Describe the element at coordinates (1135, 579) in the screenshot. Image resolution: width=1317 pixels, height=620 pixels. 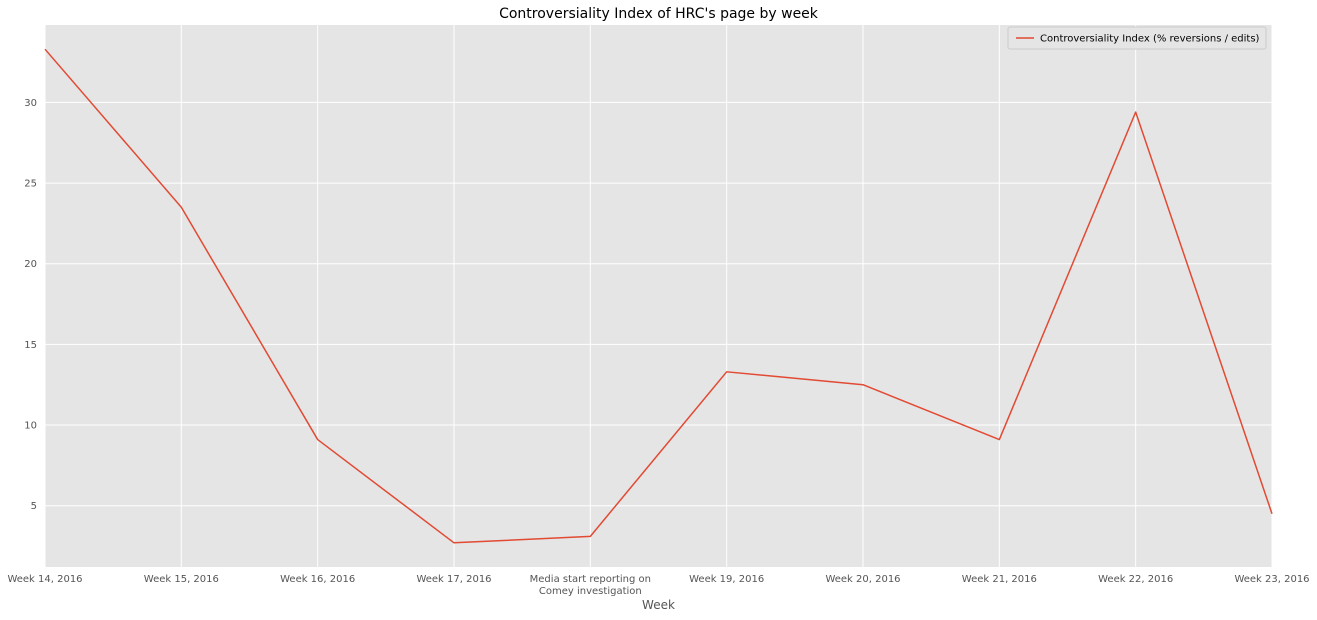
I see `x-tick-label: Week 22, 2016` at that location.